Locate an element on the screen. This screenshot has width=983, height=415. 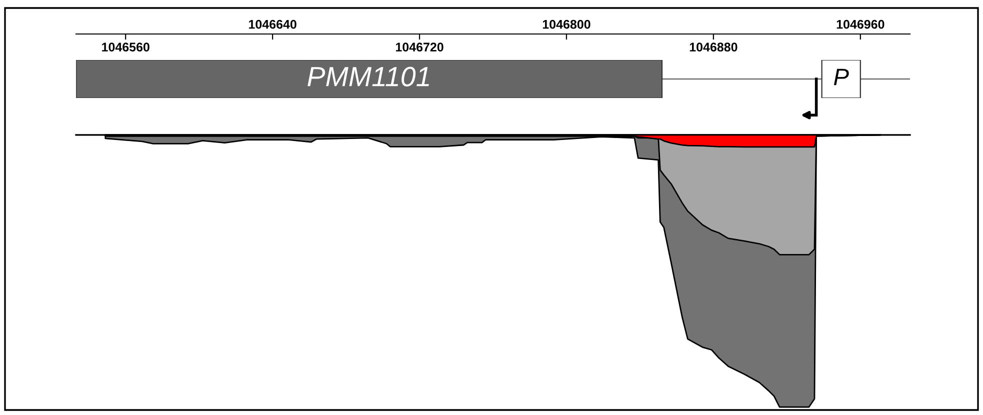
x-tick-label: 1046560 is located at coordinates (126, 47).